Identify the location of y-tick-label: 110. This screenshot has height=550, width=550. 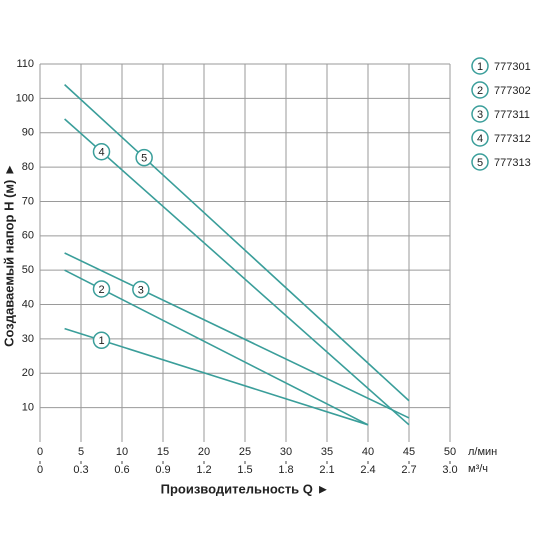
(25, 64).